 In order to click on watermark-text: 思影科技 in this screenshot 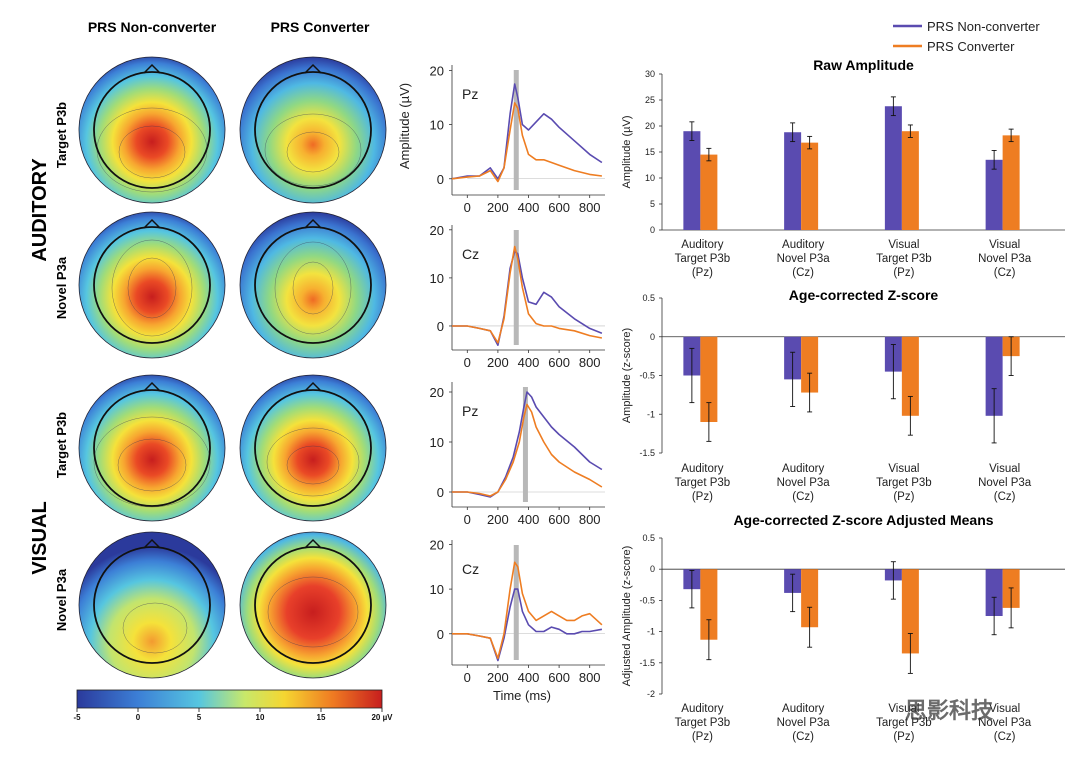, I will do `click(949, 710)`.